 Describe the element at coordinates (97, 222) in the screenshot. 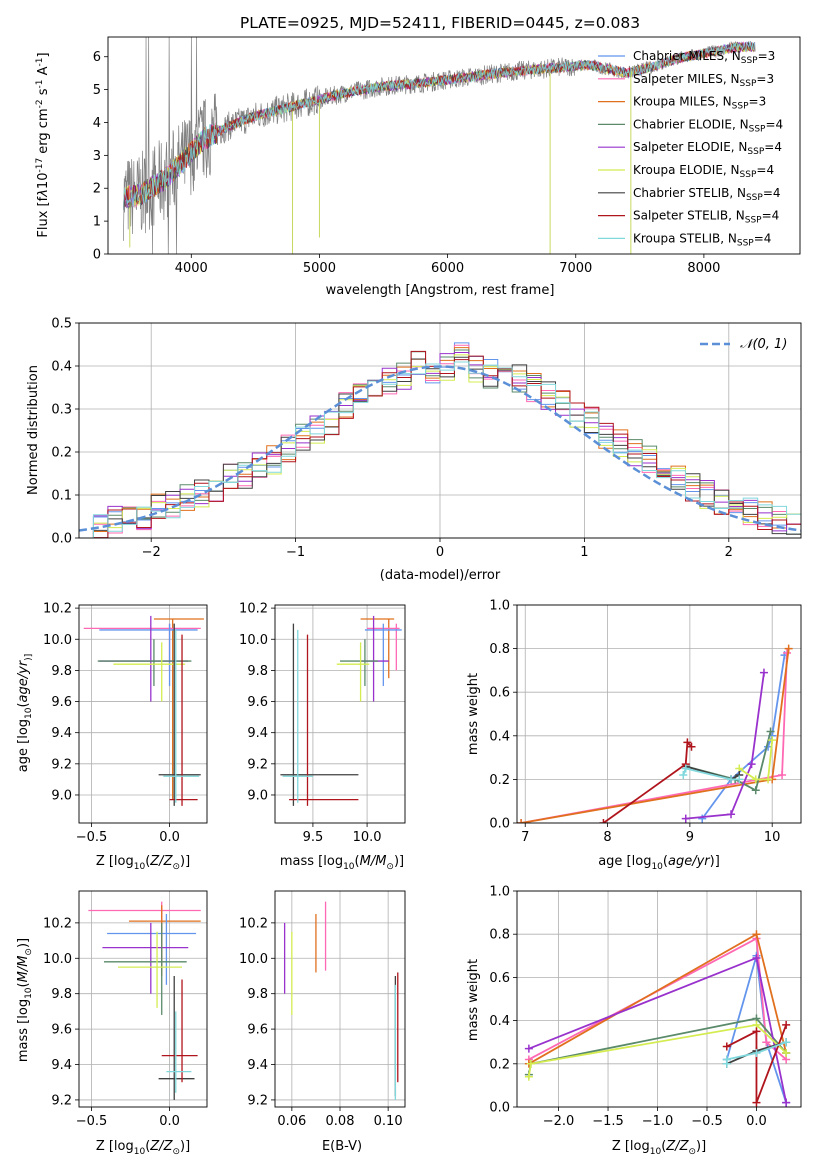

I see `spectrum-ytick-label-1: 1` at that location.